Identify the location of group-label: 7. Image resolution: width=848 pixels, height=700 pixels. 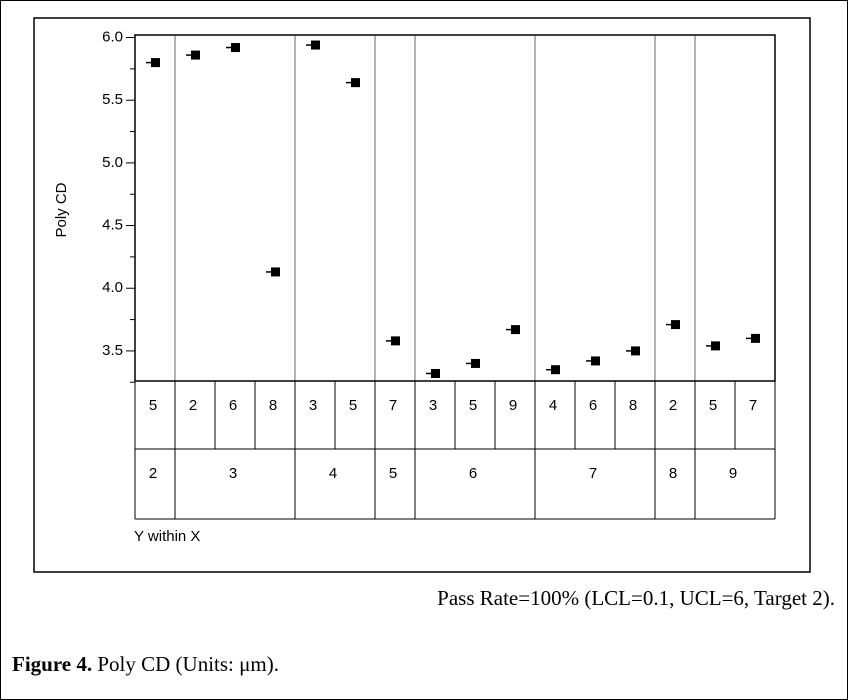
(593, 473).